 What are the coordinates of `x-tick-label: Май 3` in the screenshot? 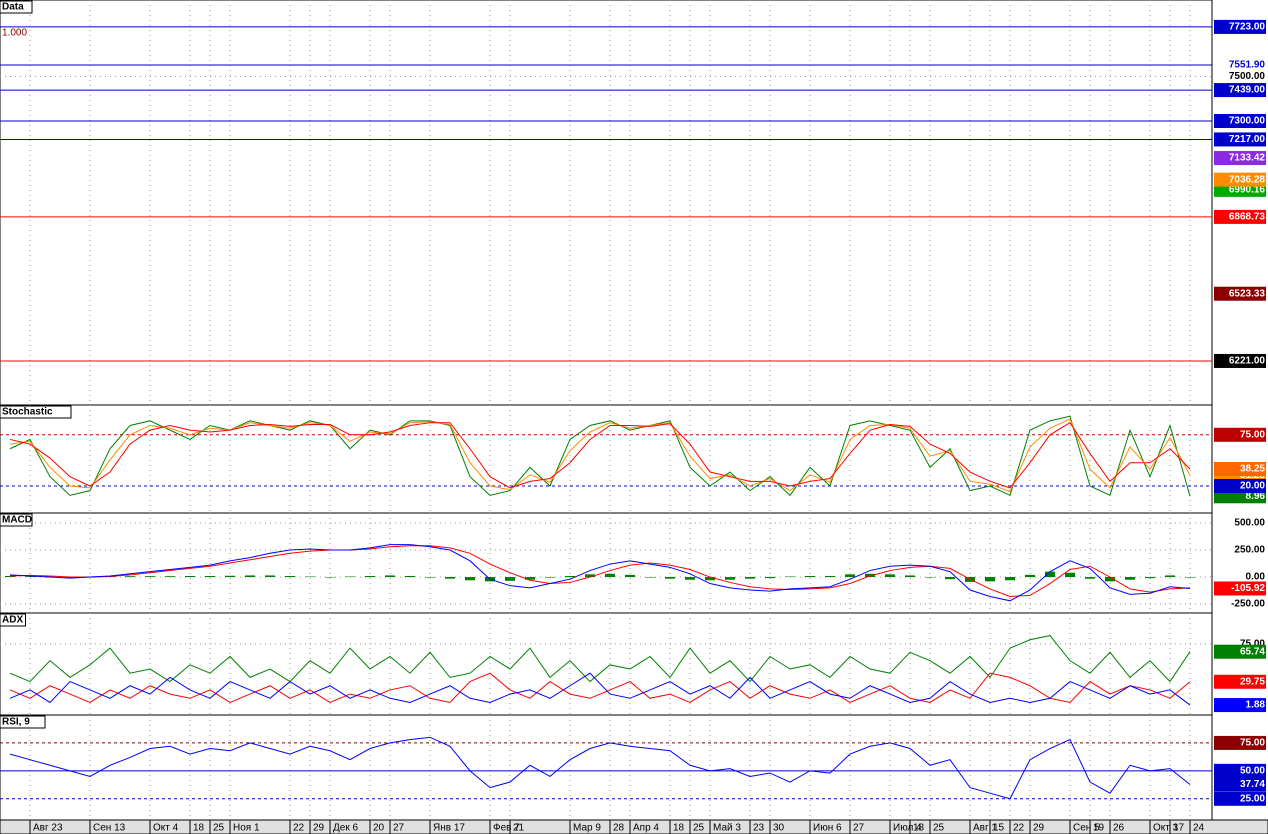 It's located at (727, 828).